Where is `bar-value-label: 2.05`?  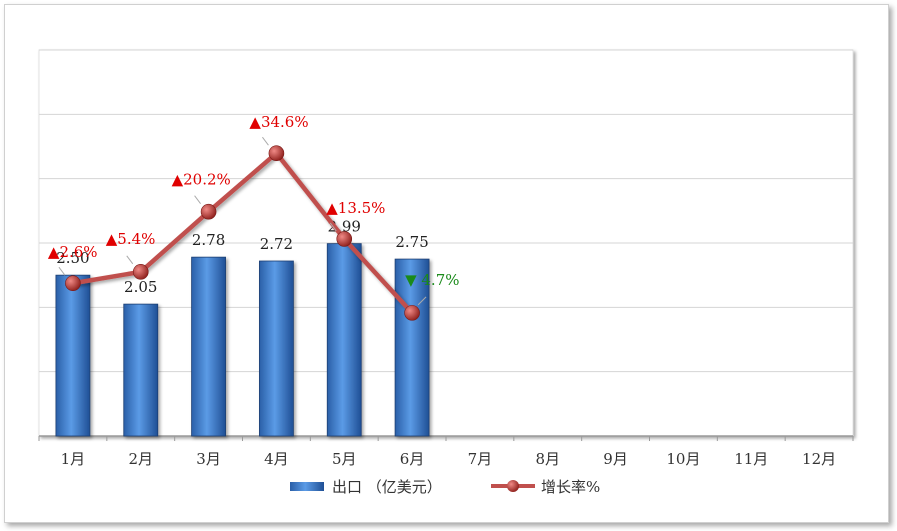
bar-value-label: 2.05 is located at coordinates (140, 287).